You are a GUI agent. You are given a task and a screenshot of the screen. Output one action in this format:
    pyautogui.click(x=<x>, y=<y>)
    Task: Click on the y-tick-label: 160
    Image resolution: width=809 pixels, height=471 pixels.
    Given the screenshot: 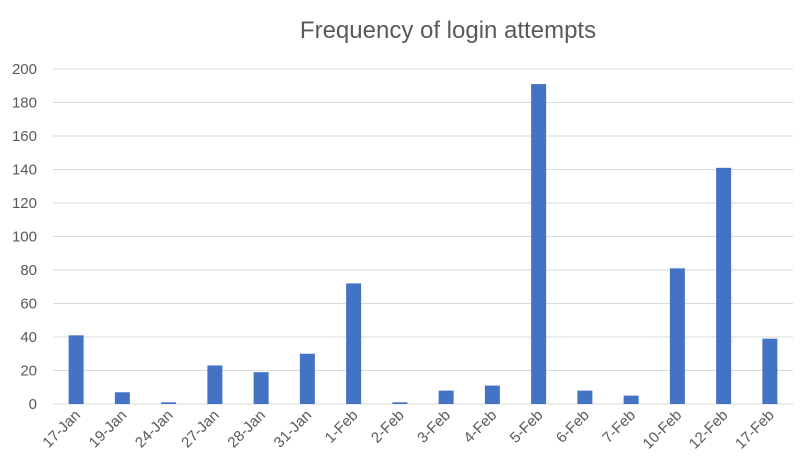 What is the action you would take?
    pyautogui.click(x=24, y=136)
    